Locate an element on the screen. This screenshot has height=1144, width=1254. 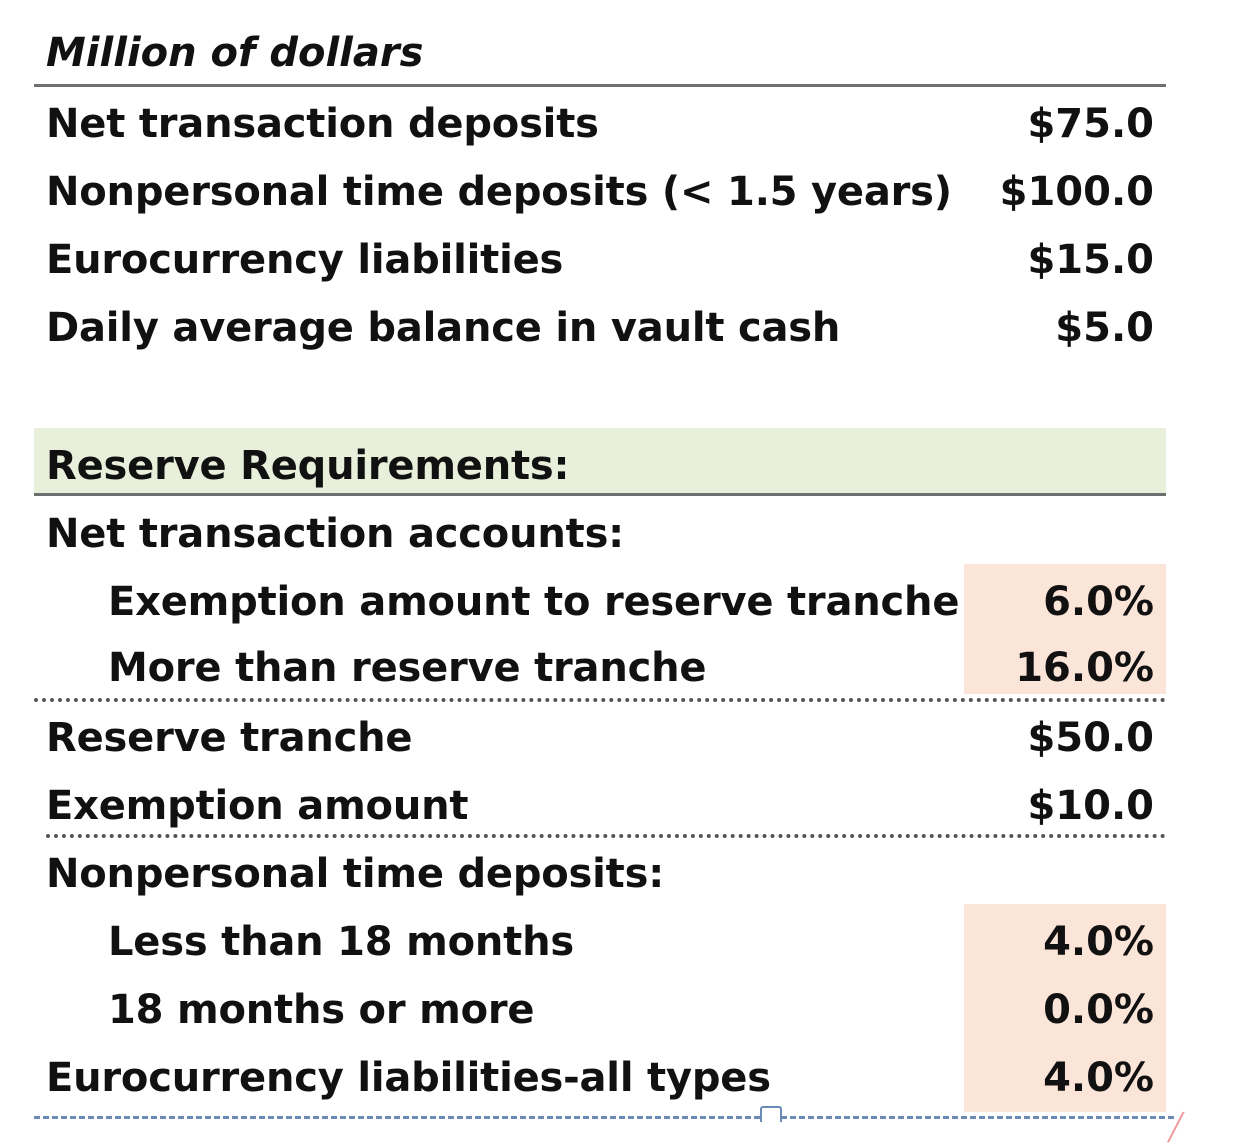
balance-row-vault-cash: Daily average balance in vault cash $5.0 is located at coordinates (600, 328).